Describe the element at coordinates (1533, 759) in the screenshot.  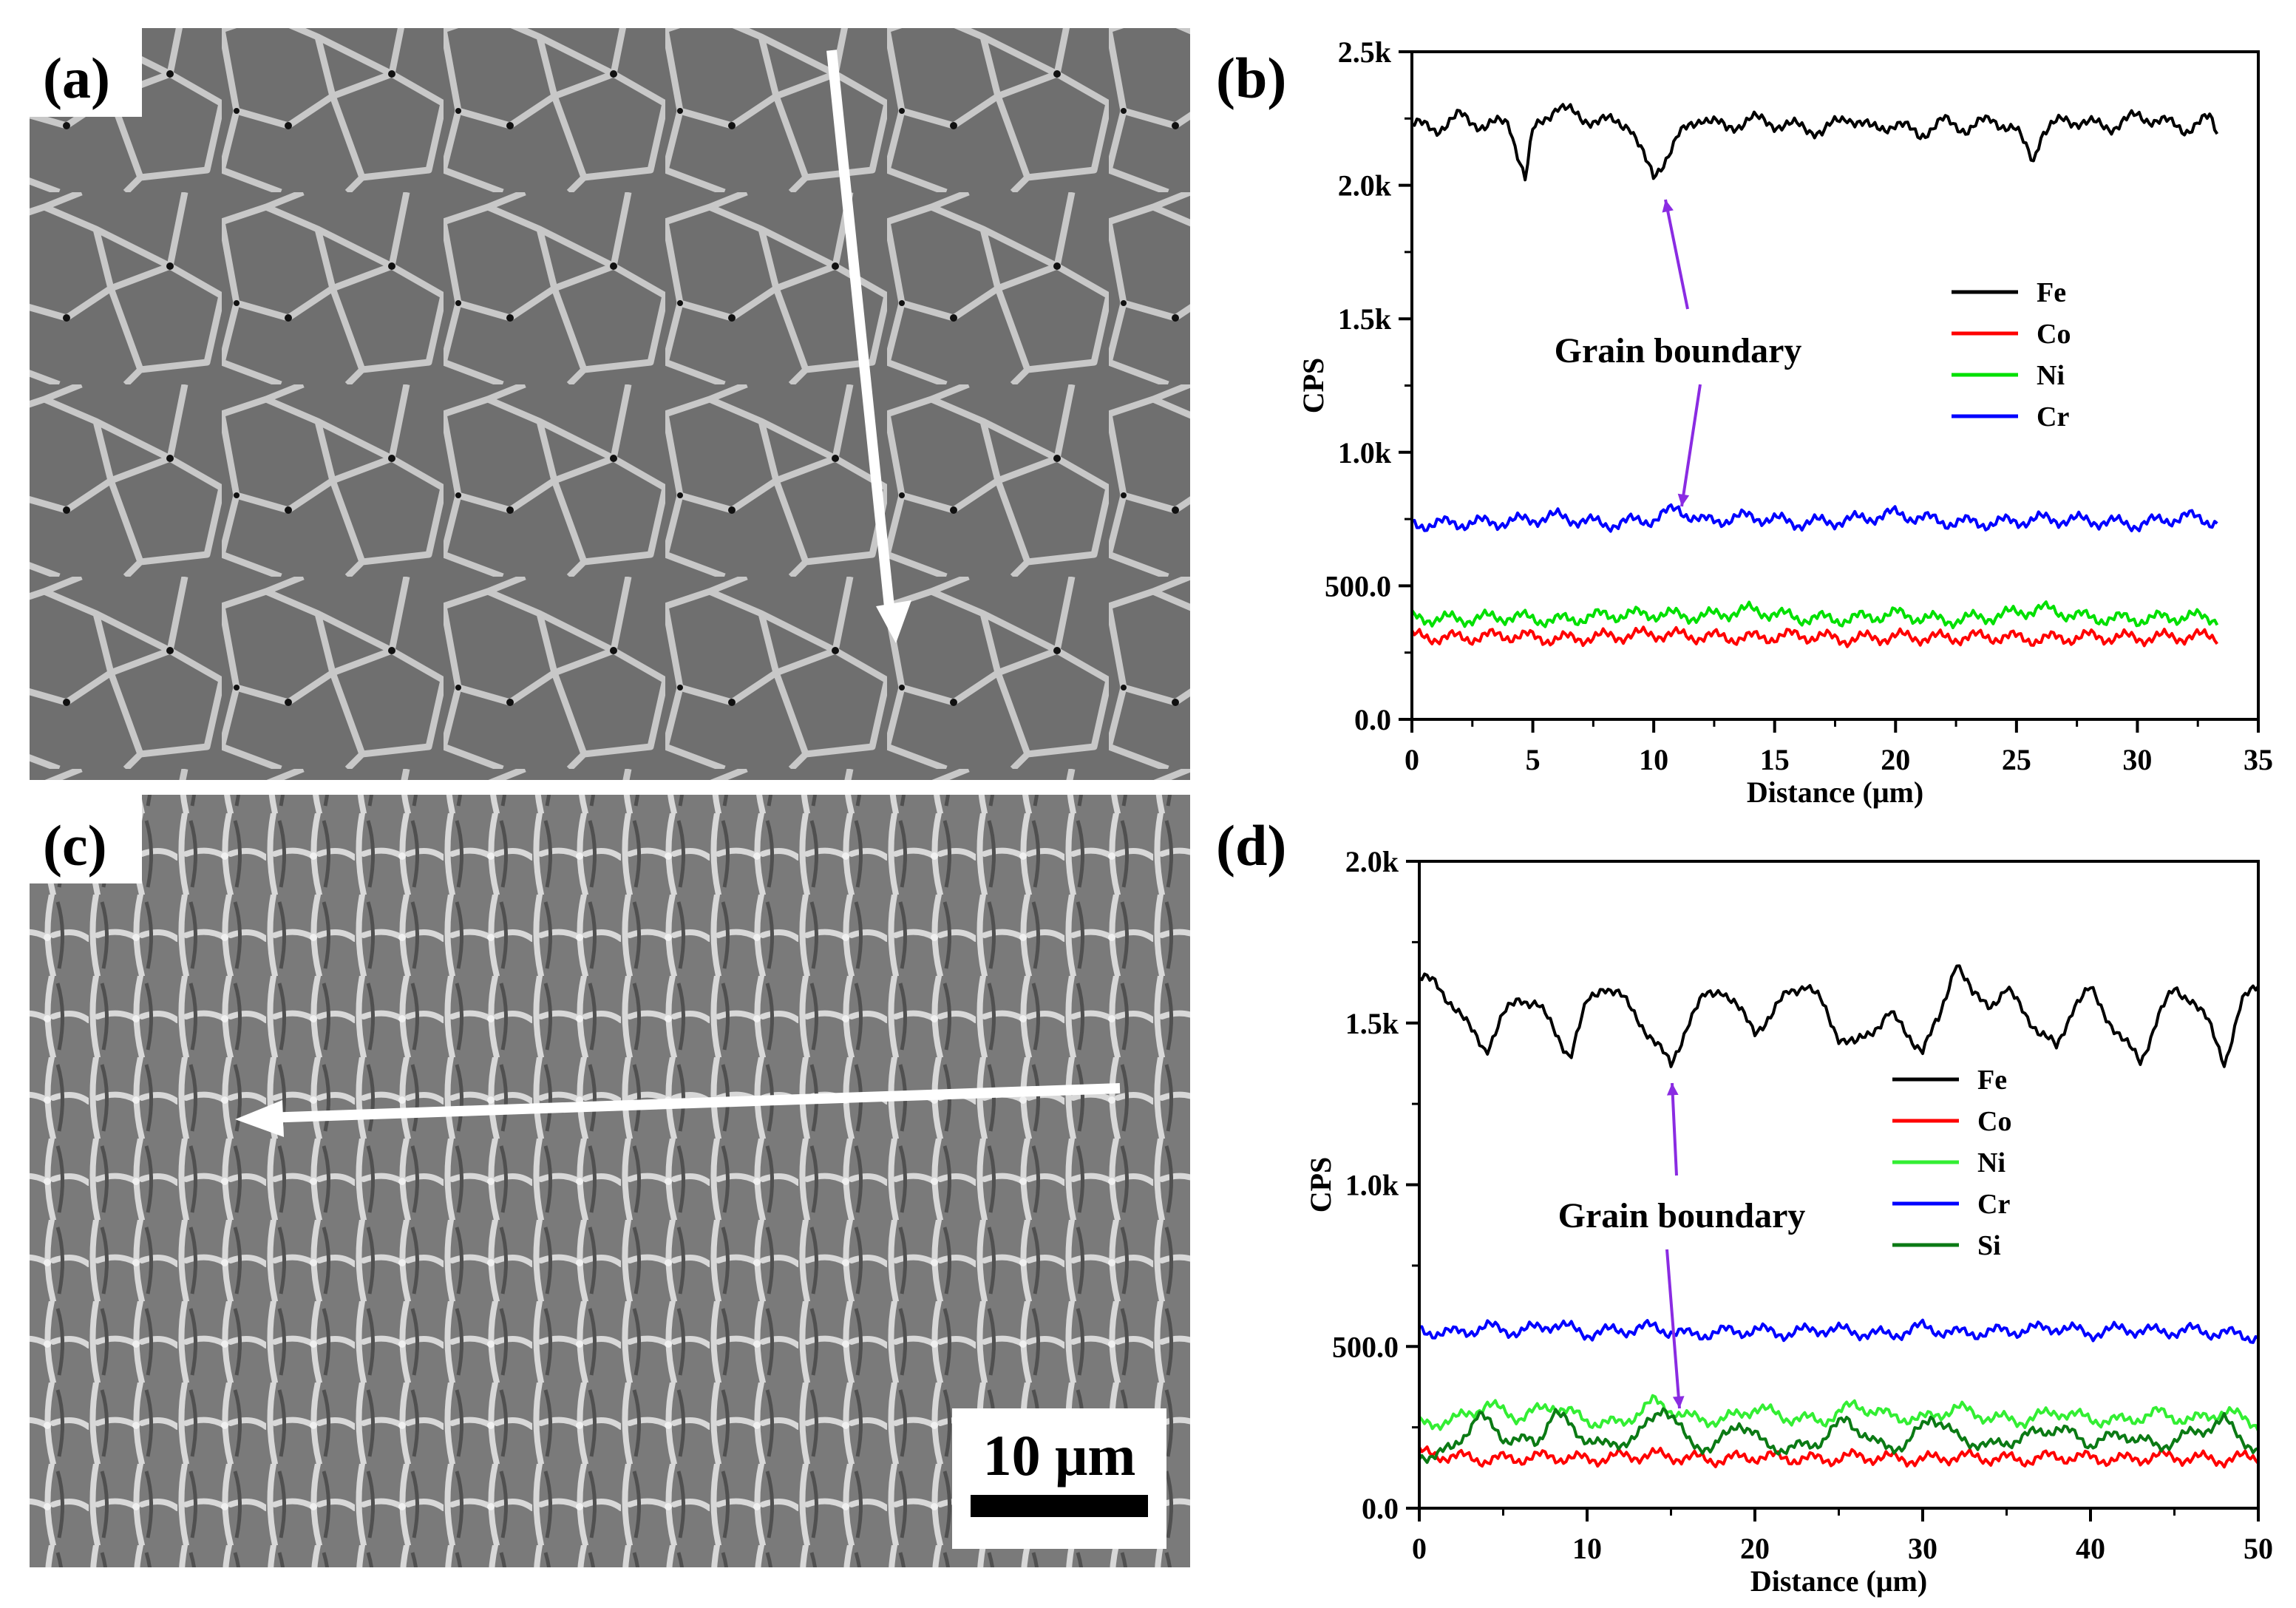
I see `x-tick-label: 5` at that location.